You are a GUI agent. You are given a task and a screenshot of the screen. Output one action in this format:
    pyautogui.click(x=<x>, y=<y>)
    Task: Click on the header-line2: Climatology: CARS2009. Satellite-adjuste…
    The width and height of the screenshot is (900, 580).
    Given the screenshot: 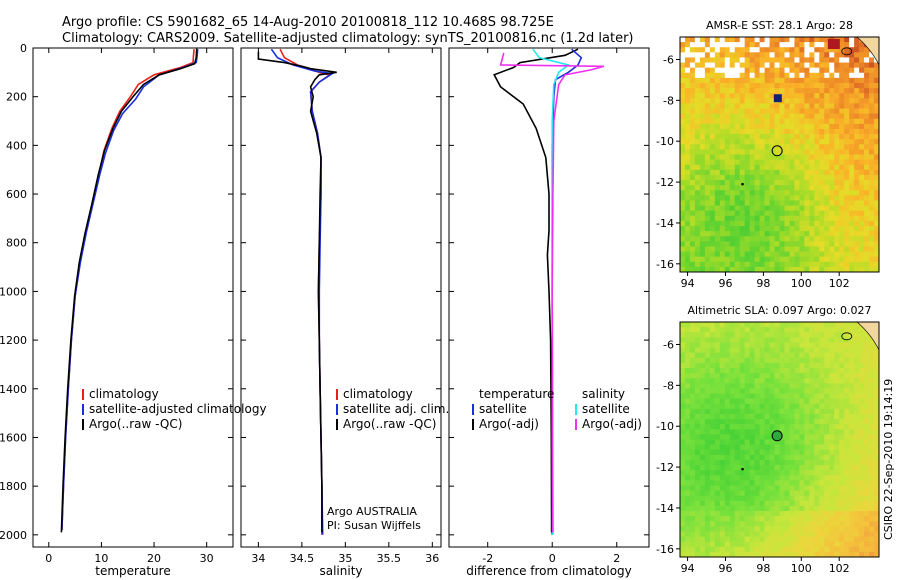 What is the action you would take?
    pyautogui.click(x=348, y=38)
    